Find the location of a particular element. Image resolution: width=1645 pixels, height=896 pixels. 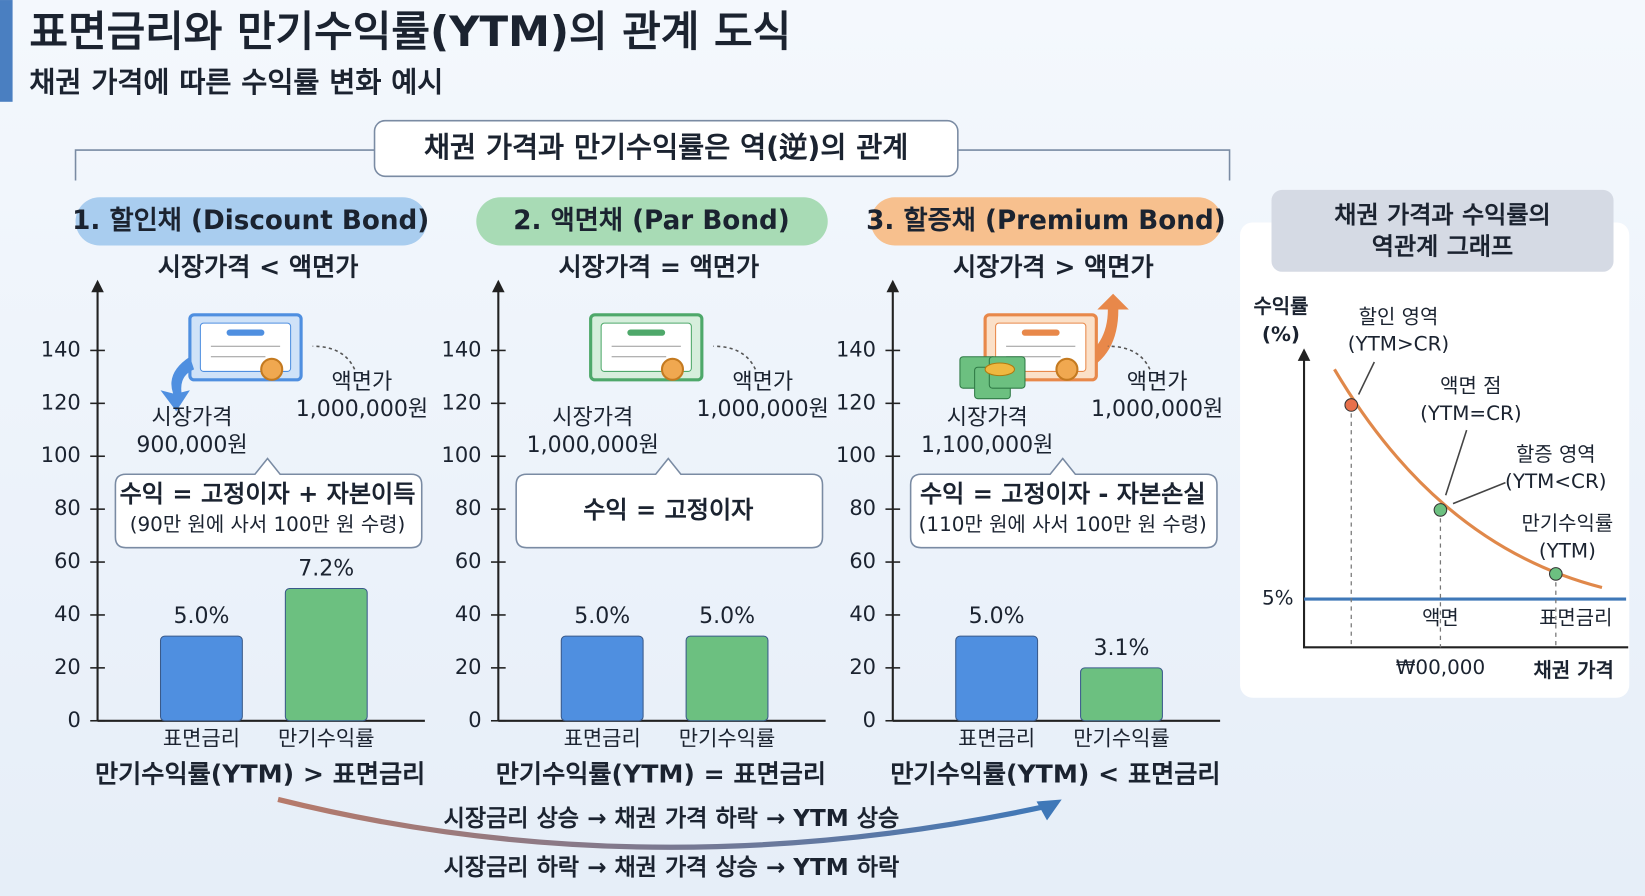

banner-text: 채권 가격과 만기수익률은 역(逆)의 관계 is located at coordinates (666, 147).